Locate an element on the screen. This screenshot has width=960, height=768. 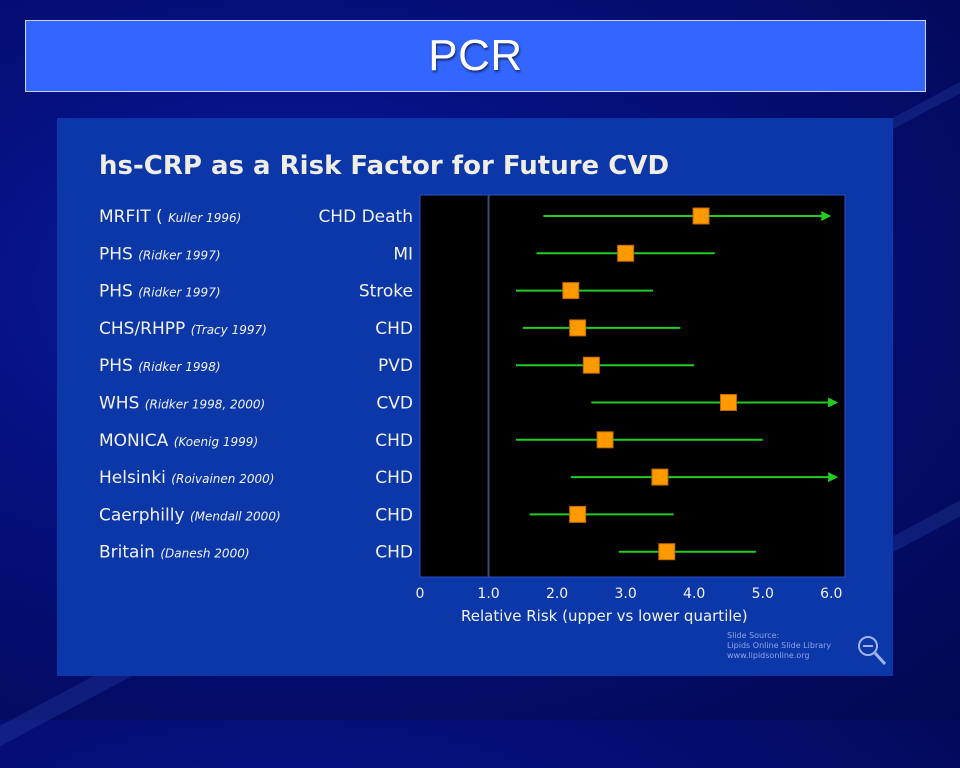
study-name: MRFIT ( is located at coordinates (133, 217).